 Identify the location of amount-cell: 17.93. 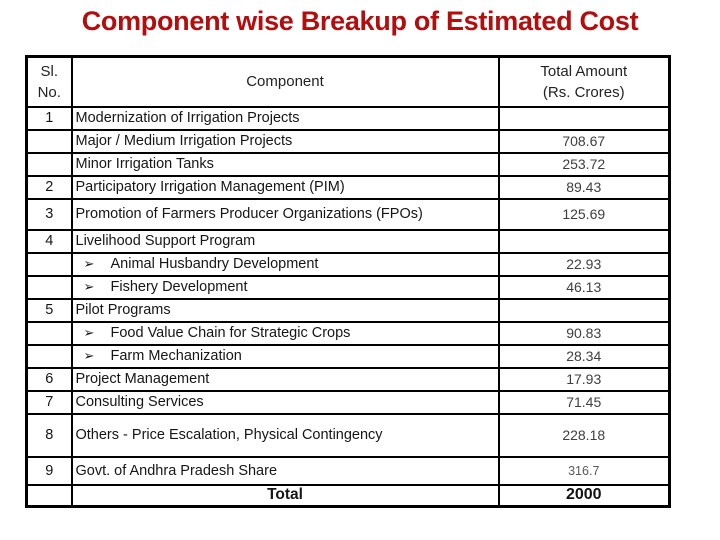
(584, 379).